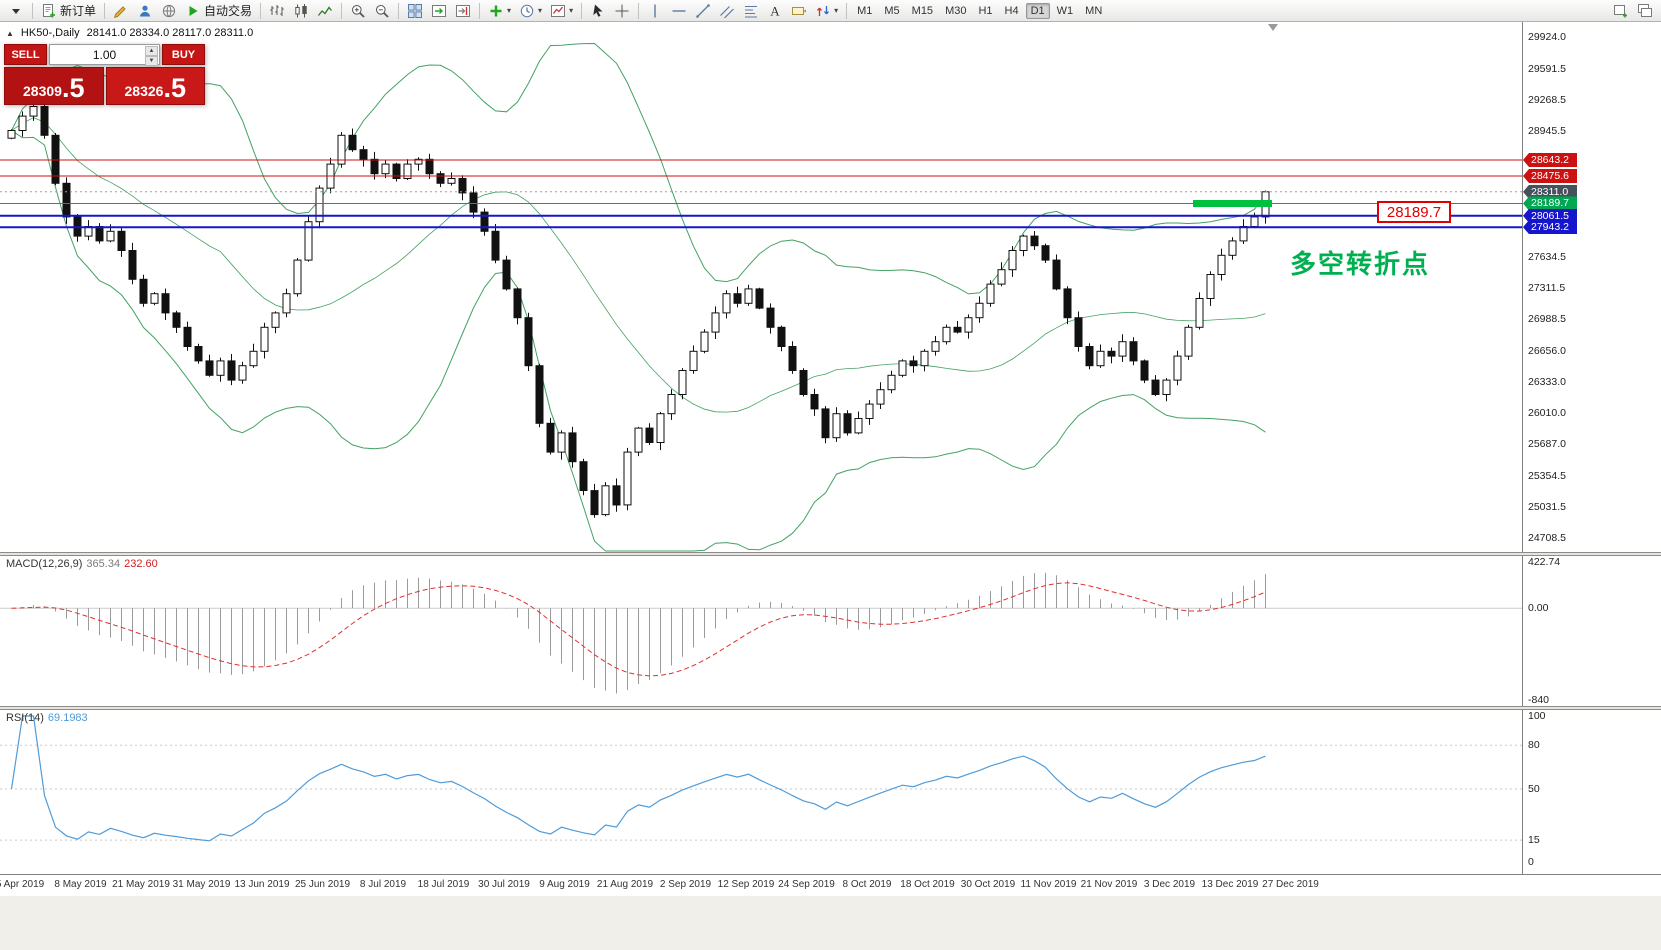  I want to click on tab-timeframe-m1: M1, so click(865, 10).